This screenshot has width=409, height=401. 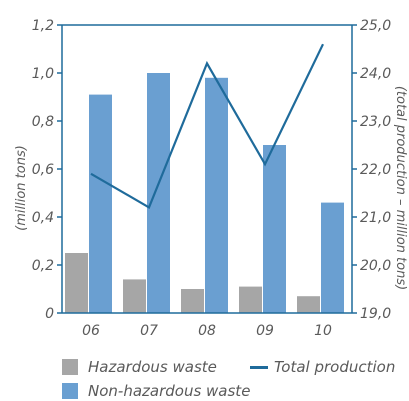 I want to click on x-tick-label-10: 10, so click(x=323, y=331).